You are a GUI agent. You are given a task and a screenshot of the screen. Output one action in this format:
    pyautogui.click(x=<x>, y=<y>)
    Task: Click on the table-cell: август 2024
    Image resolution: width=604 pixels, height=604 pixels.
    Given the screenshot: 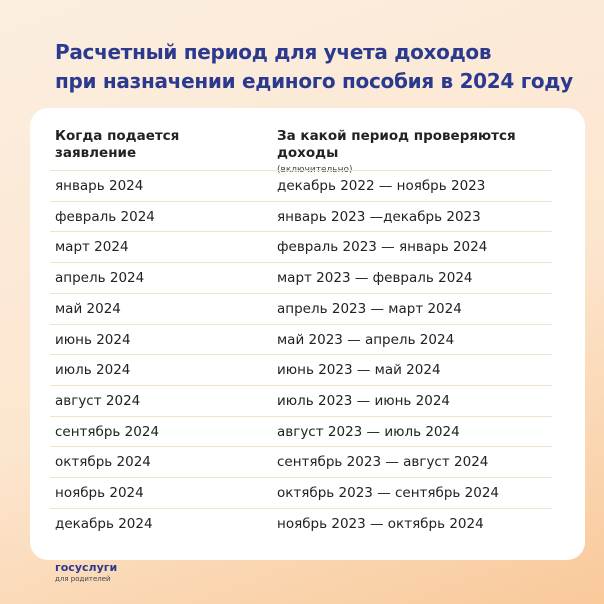 What is the action you would take?
    pyautogui.click(x=98, y=400)
    